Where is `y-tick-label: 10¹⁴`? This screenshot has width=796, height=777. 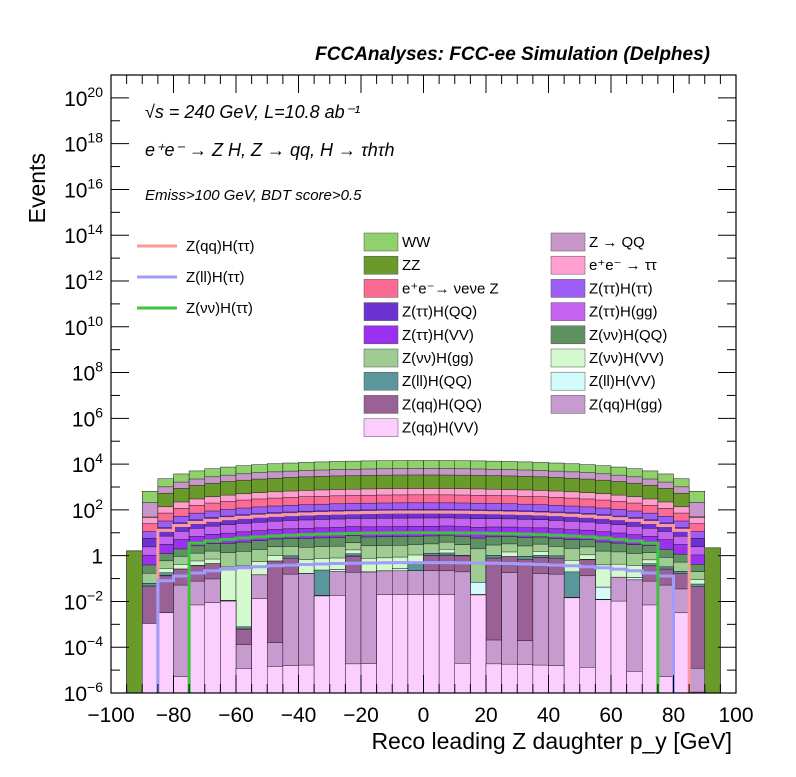 y-tick-label: 10¹⁴ is located at coordinates (83, 234).